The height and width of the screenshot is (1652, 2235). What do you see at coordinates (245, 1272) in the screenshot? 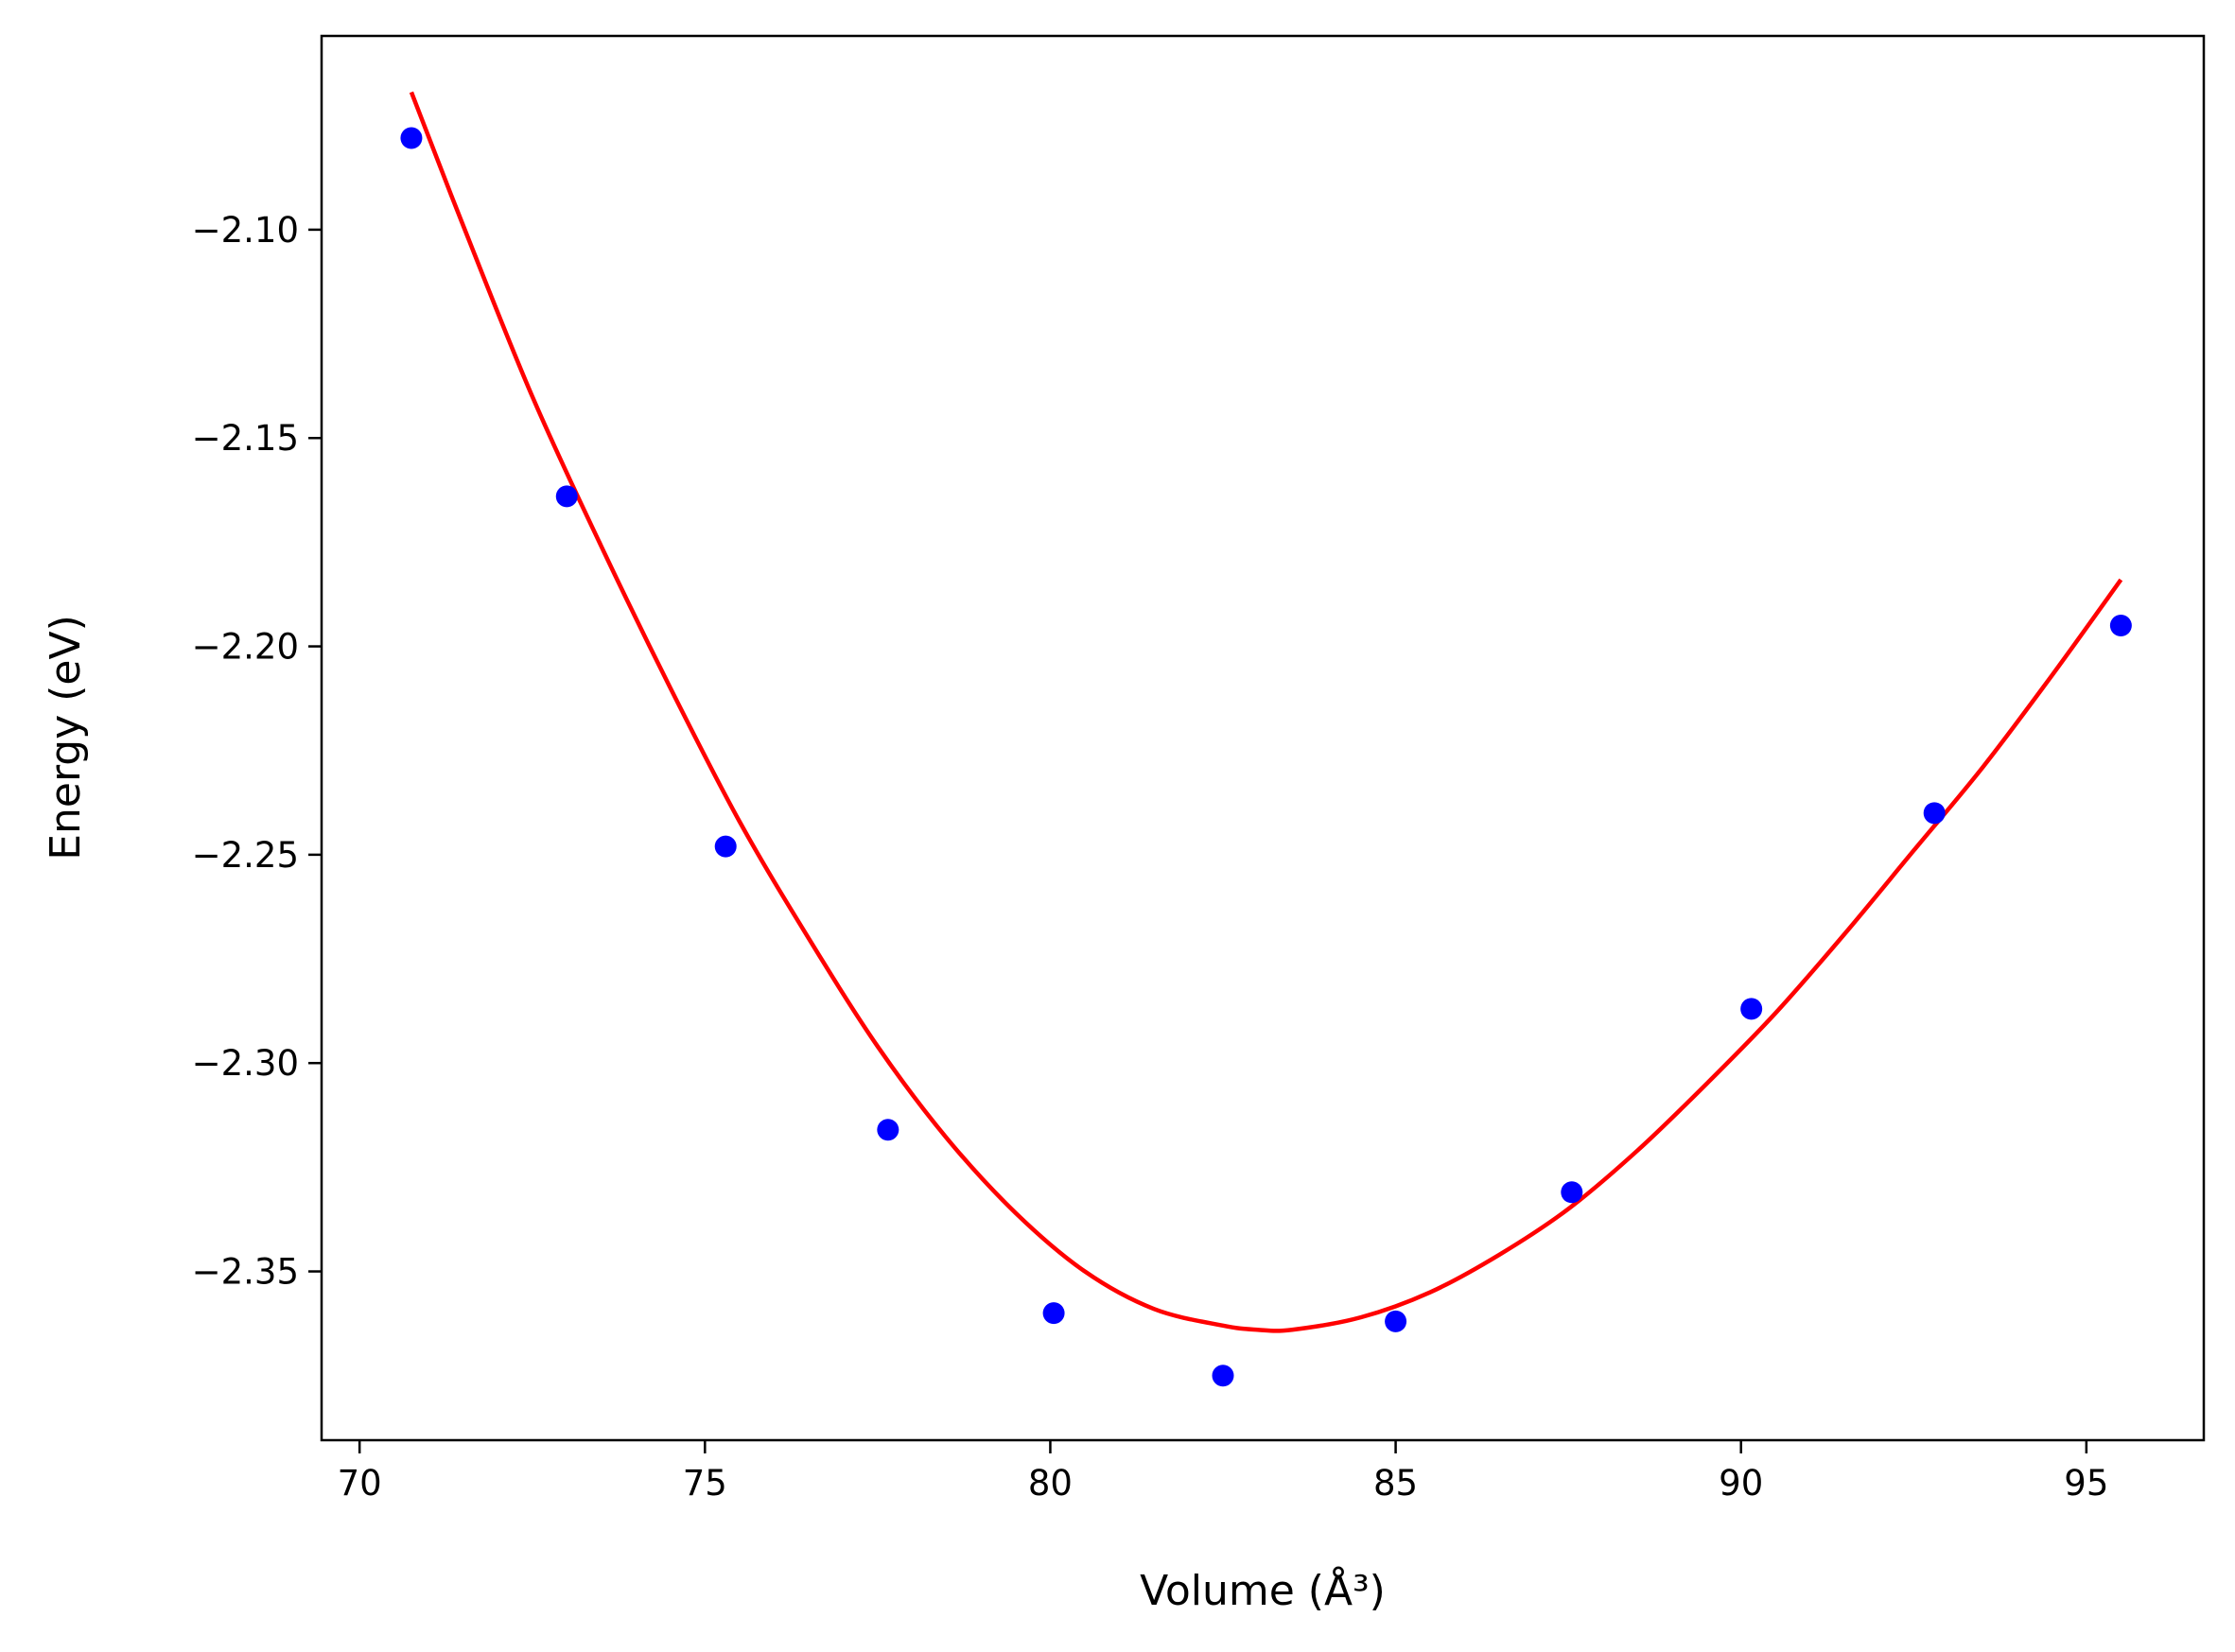
I see `y-tick-label: −2.35` at bounding box center [245, 1272].